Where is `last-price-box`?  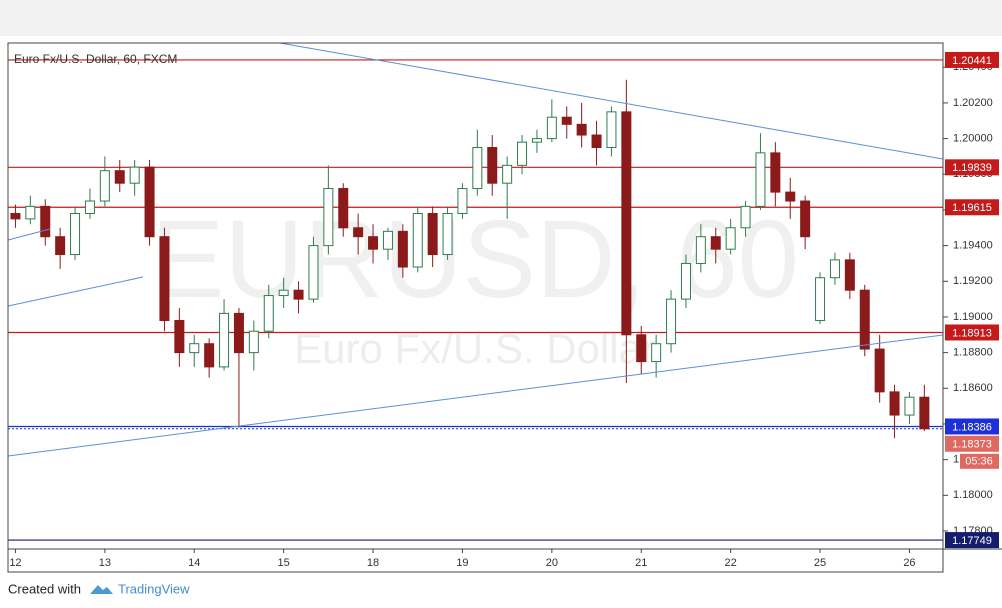 last-price-box is located at coordinates (972, 443).